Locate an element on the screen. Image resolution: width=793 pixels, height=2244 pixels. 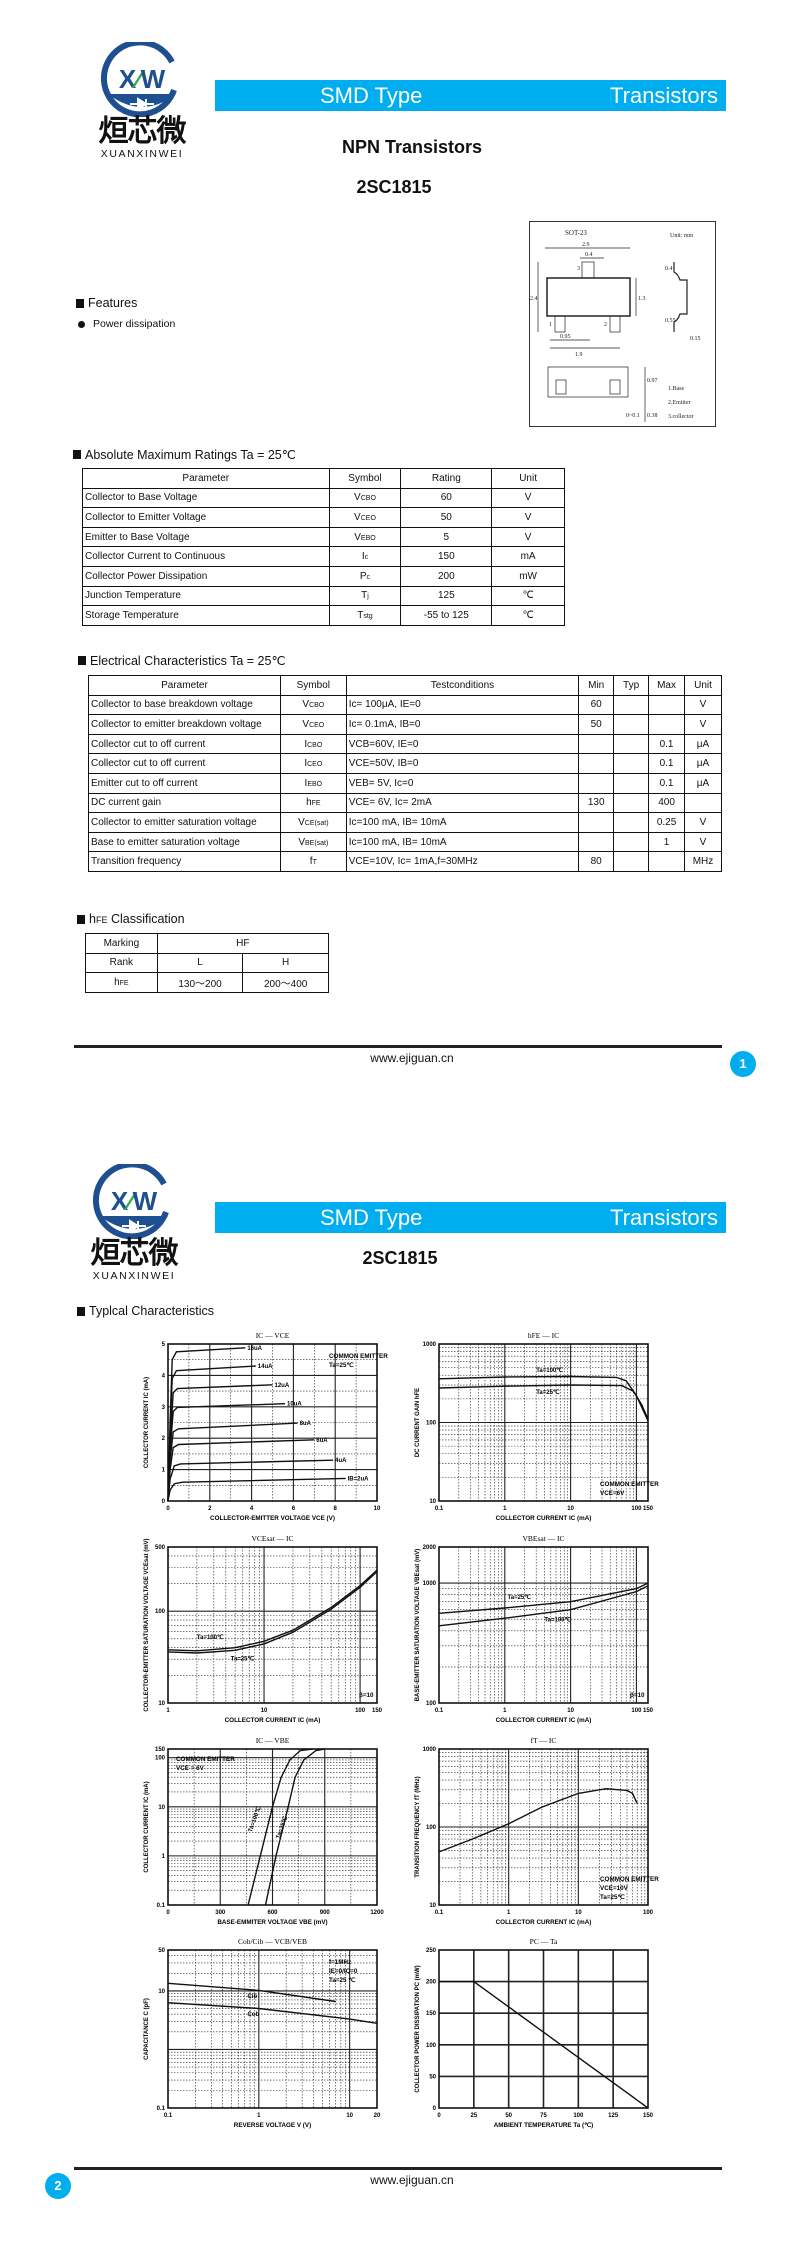
table-cell: VCE=10V, Ic= 1mA,f=30MHz is located at coordinates (462, 861).